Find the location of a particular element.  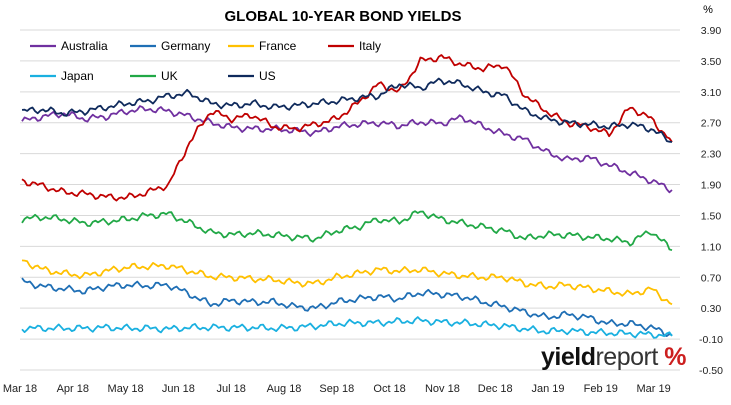

x-tick-label: Mar 18 is located at coordinates (20, 389).